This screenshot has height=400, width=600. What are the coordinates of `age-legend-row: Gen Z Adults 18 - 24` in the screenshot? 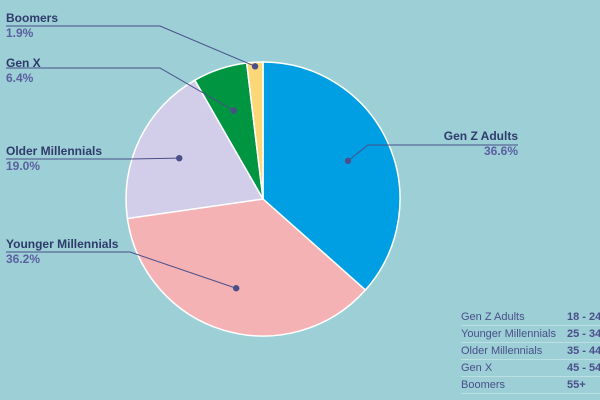 It's located at (530, 317).